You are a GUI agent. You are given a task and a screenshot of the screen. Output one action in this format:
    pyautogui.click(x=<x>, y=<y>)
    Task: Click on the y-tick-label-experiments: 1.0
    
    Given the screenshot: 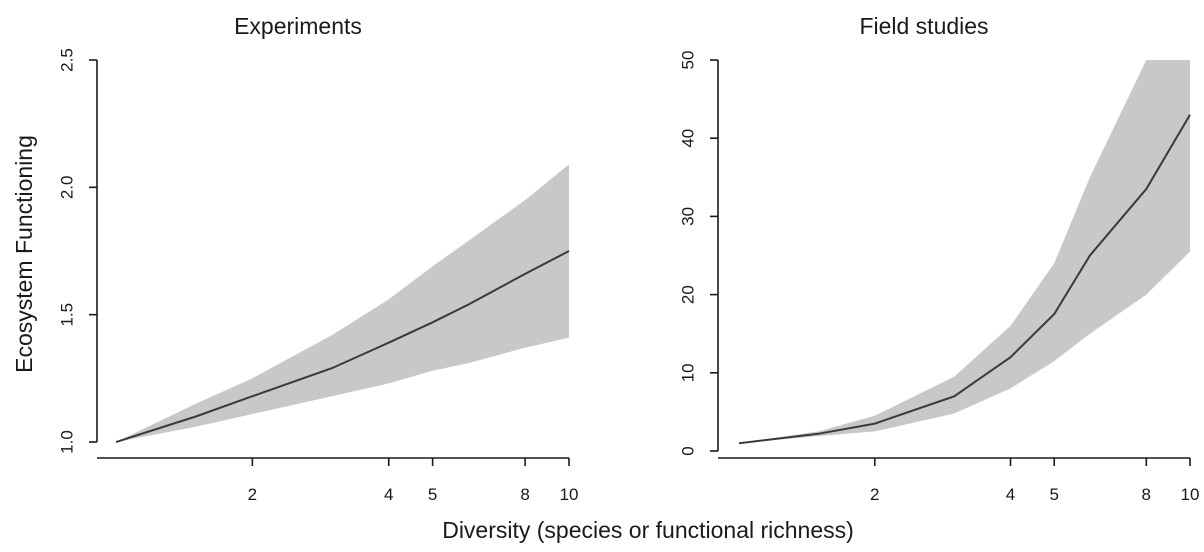 What is the action you would take?
    pyautogui.click(x=66, y=442)
    